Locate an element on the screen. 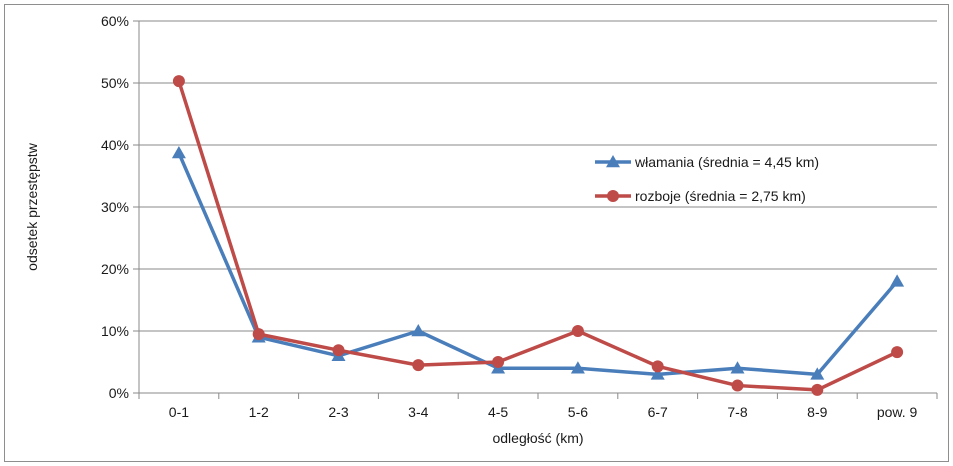 Image resolution: width=953 pixels, height=466 pixels. x-tick-label: 3-4 is located at coordinates (418, 412).